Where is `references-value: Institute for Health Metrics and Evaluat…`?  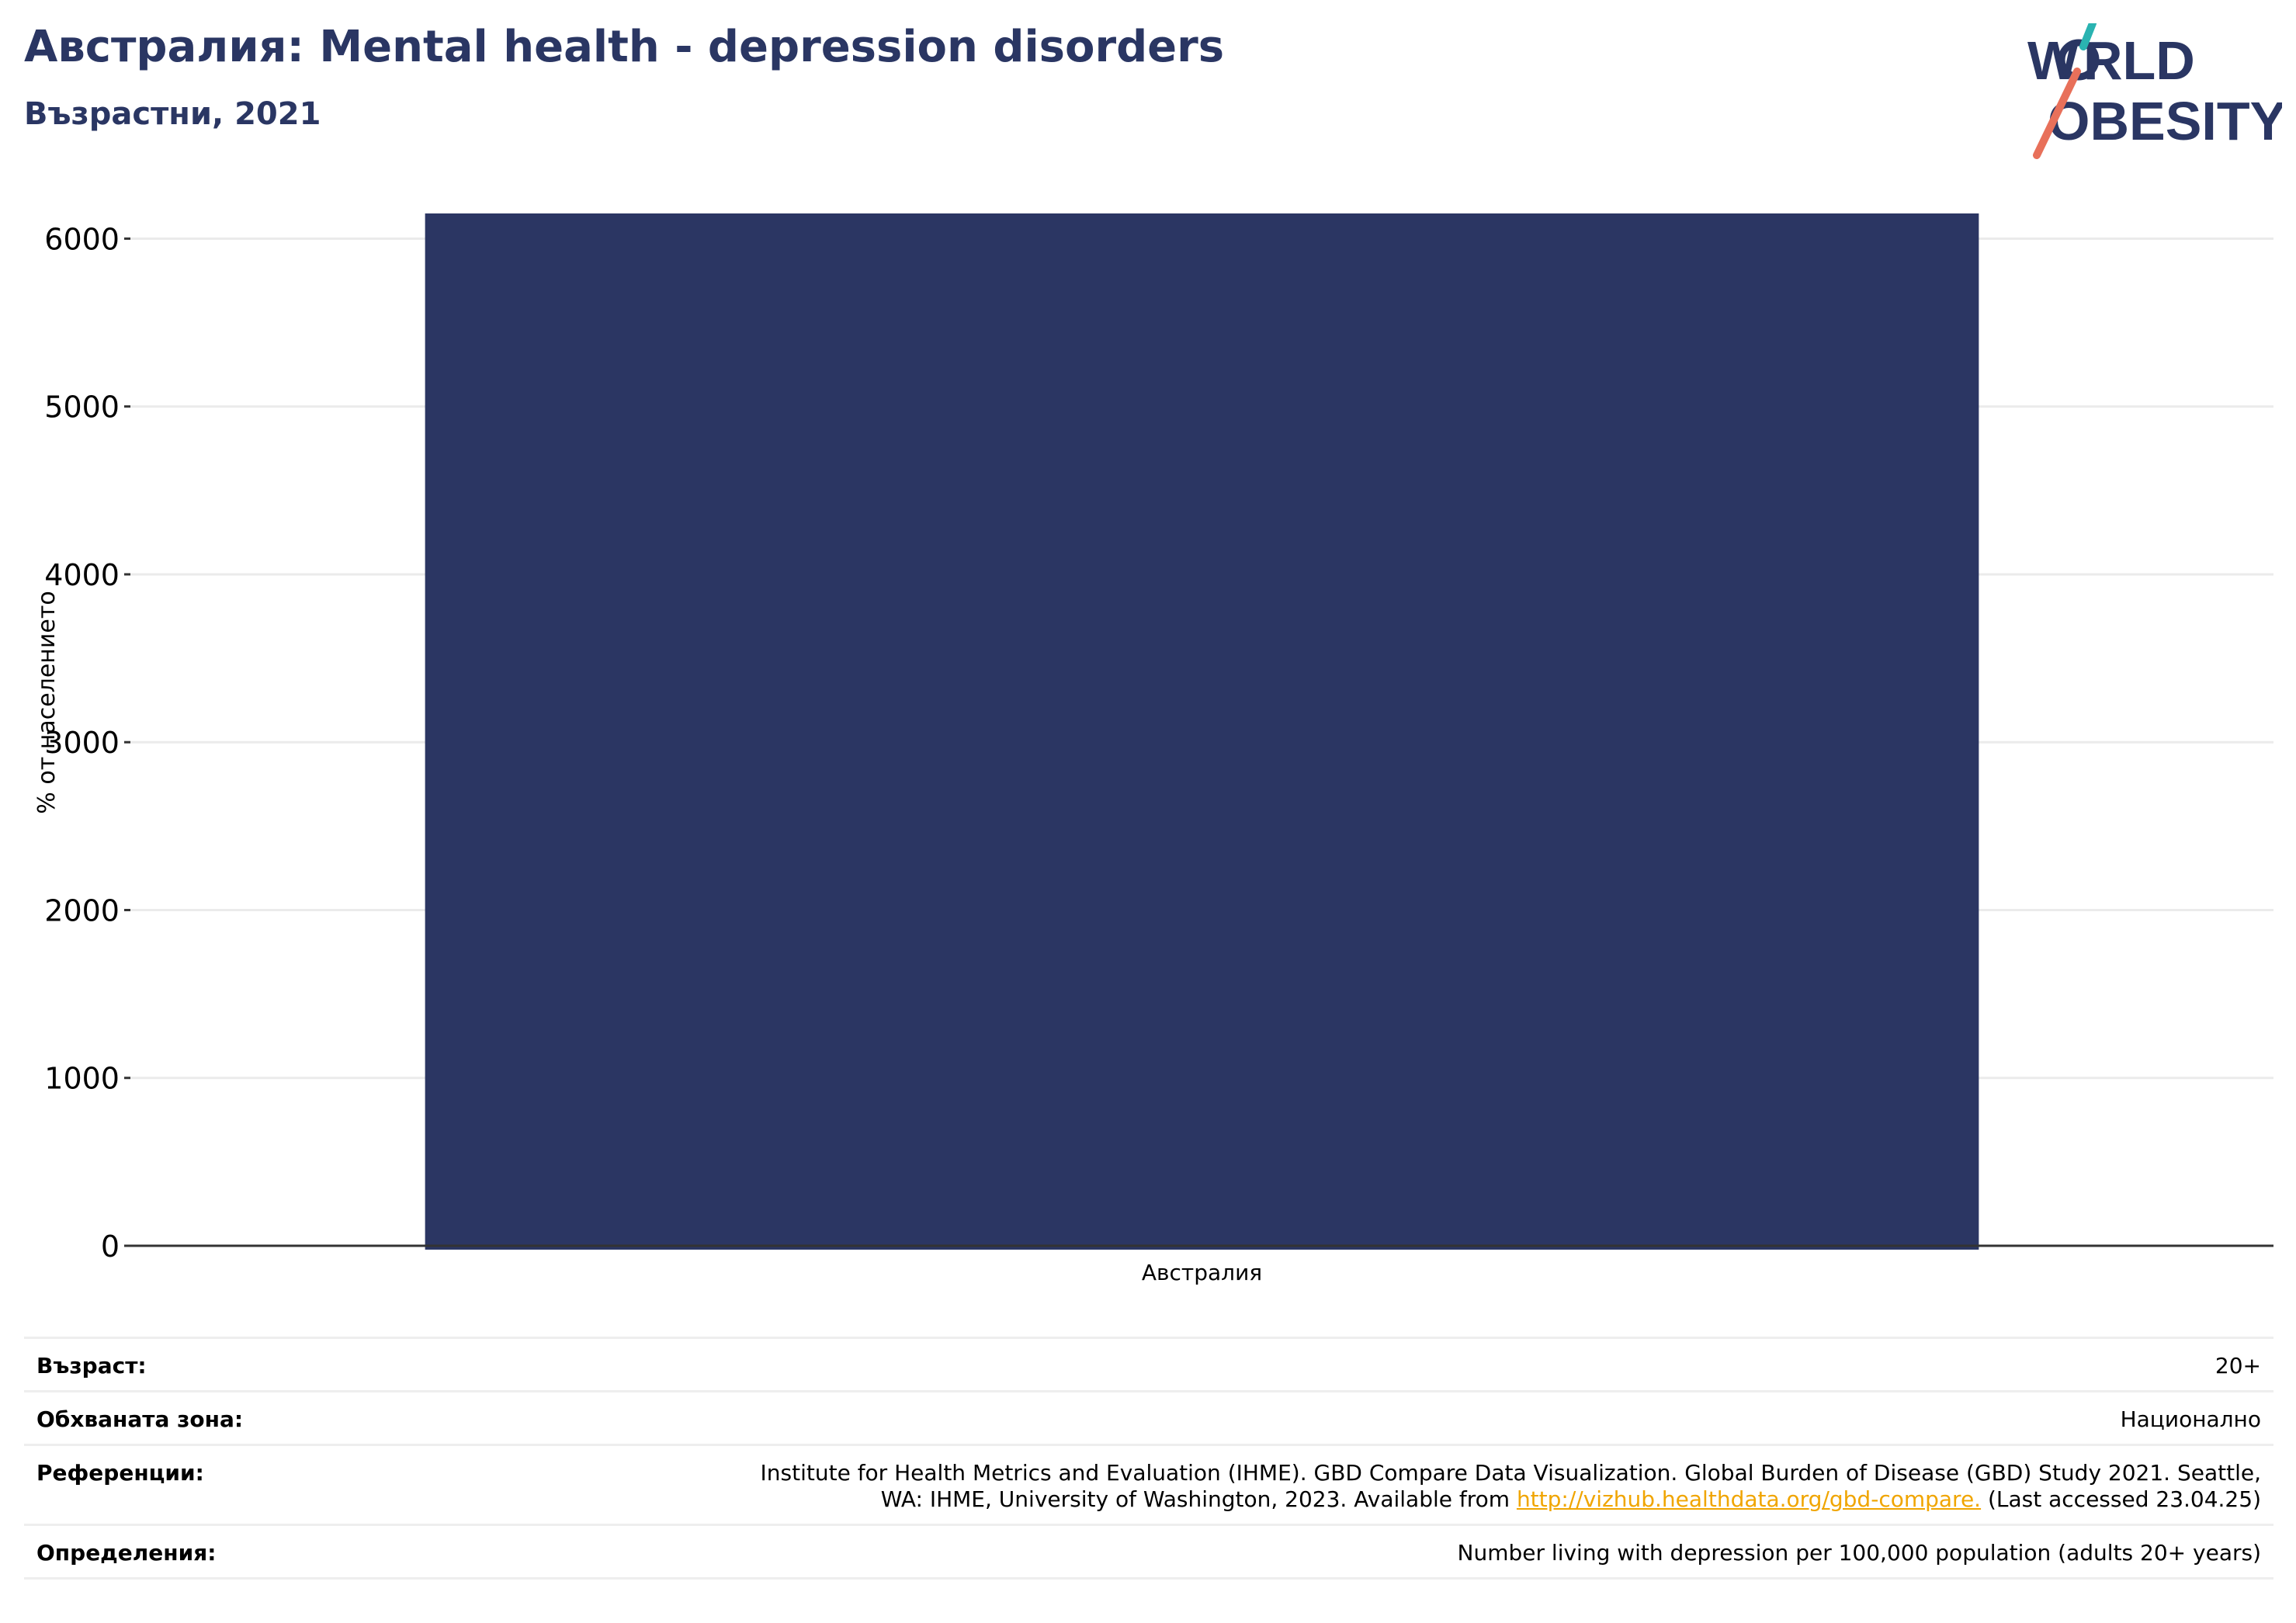
references-value: Institute for Health Metrics and Evaluat… is located at coordinates (1511, 1486).